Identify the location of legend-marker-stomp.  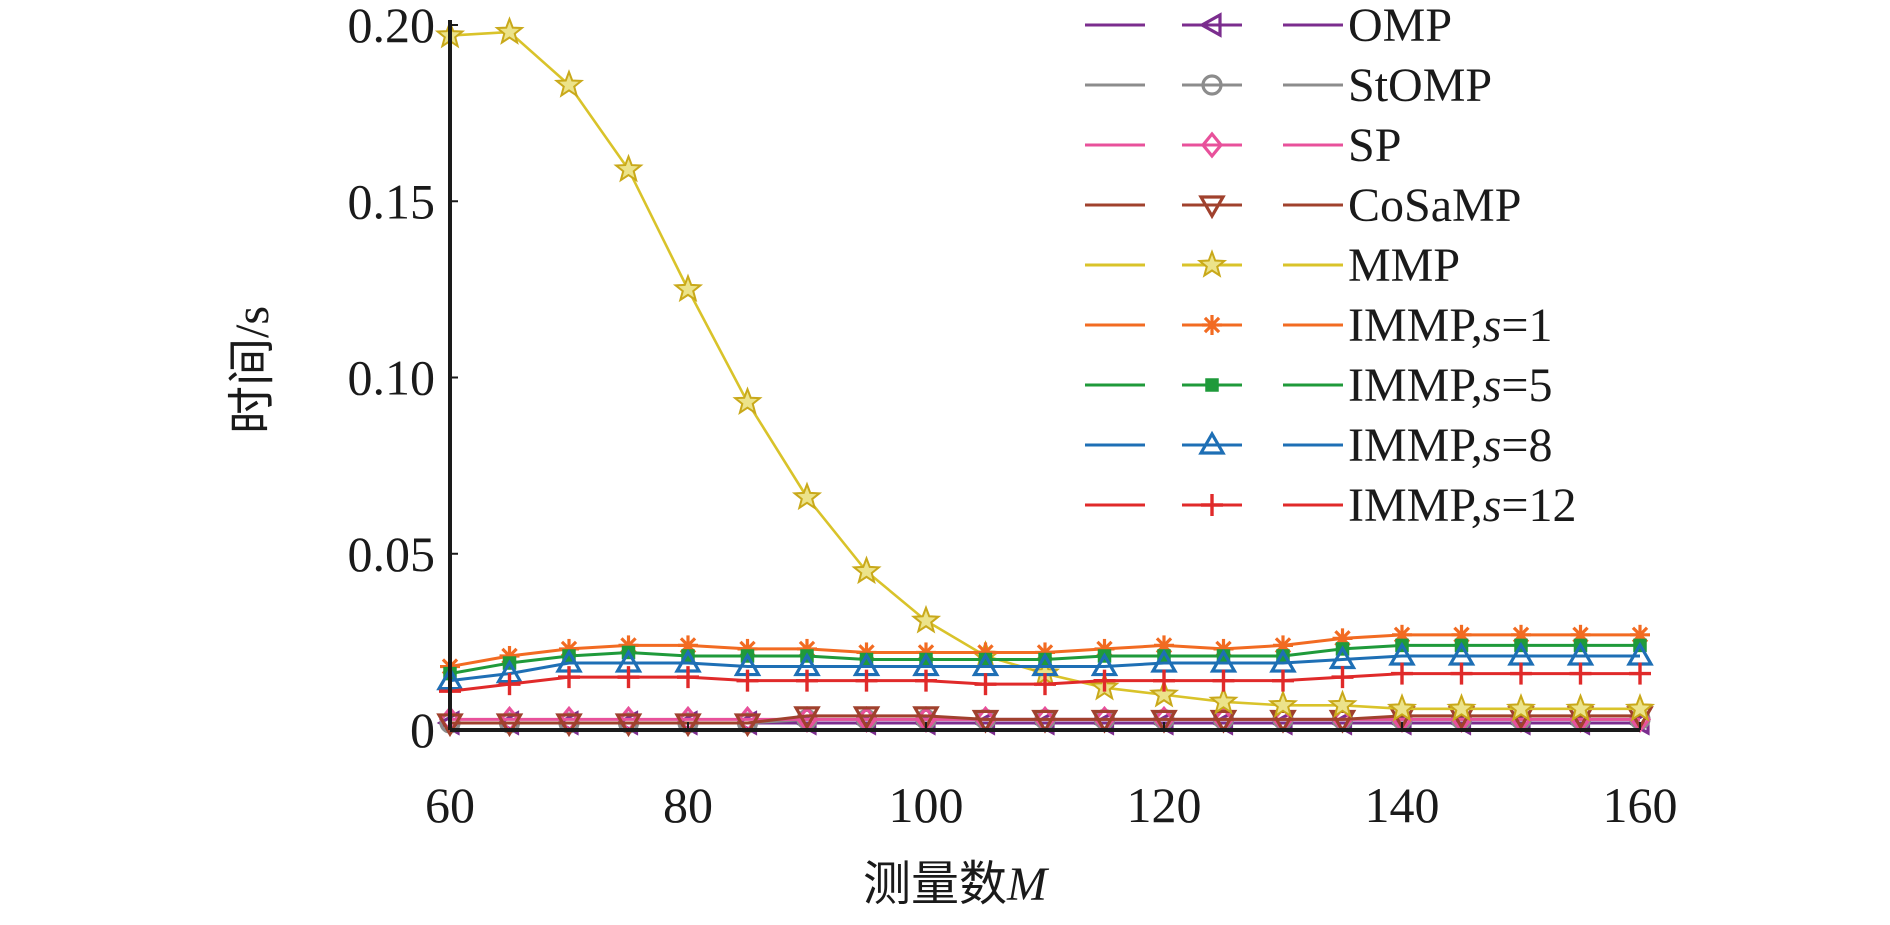
(1212, 85).